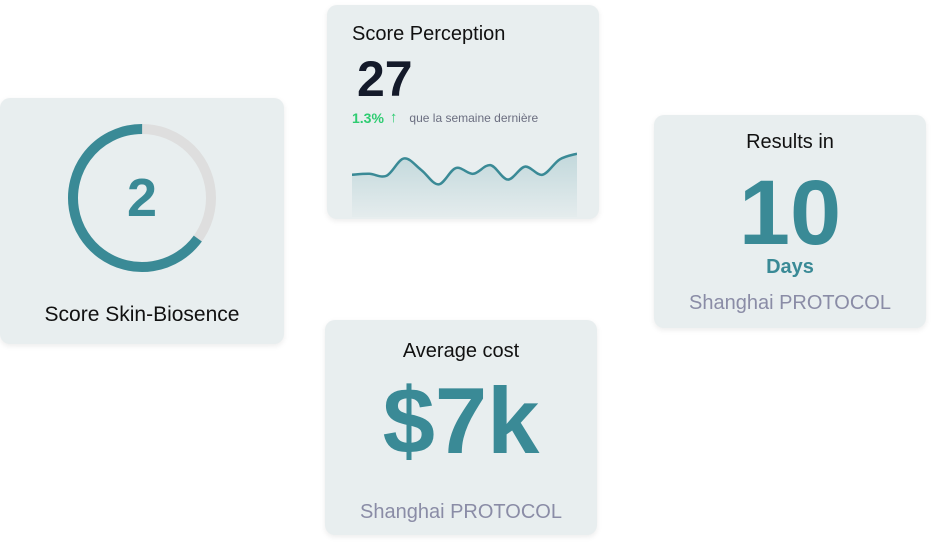 Image resolution: width=933 pixels, height=543 pixels. I want to click on sparkline-area, so click(464, 185).